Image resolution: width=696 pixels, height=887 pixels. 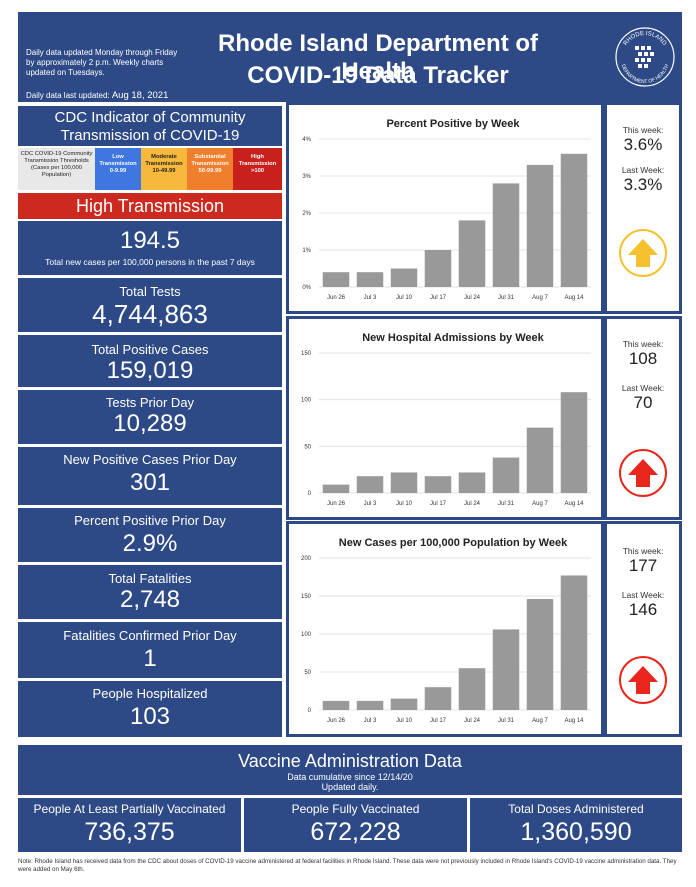 I want to click on x-tick-label: Jul 24, so click(x=472, y=298).